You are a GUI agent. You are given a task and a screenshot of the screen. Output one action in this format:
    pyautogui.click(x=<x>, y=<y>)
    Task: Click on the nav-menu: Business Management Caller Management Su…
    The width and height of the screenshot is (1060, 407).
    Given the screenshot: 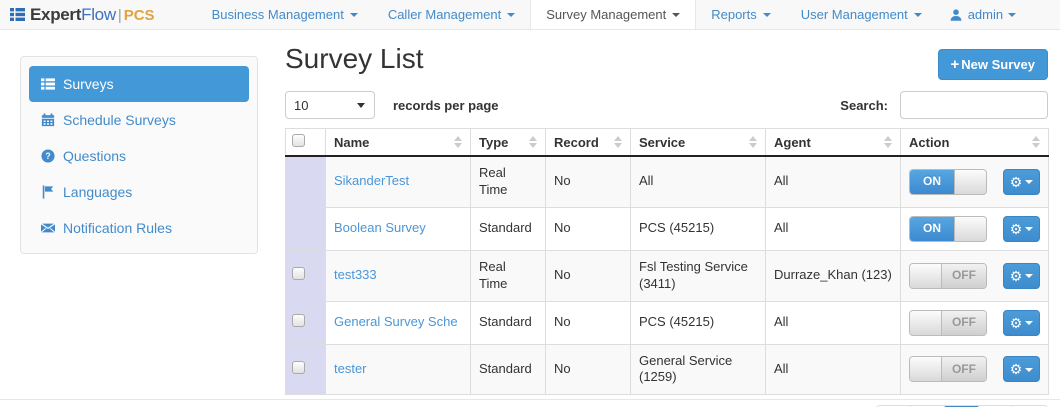 What is the action you would take?
    pyautogui.click(x=567, y=14)
    